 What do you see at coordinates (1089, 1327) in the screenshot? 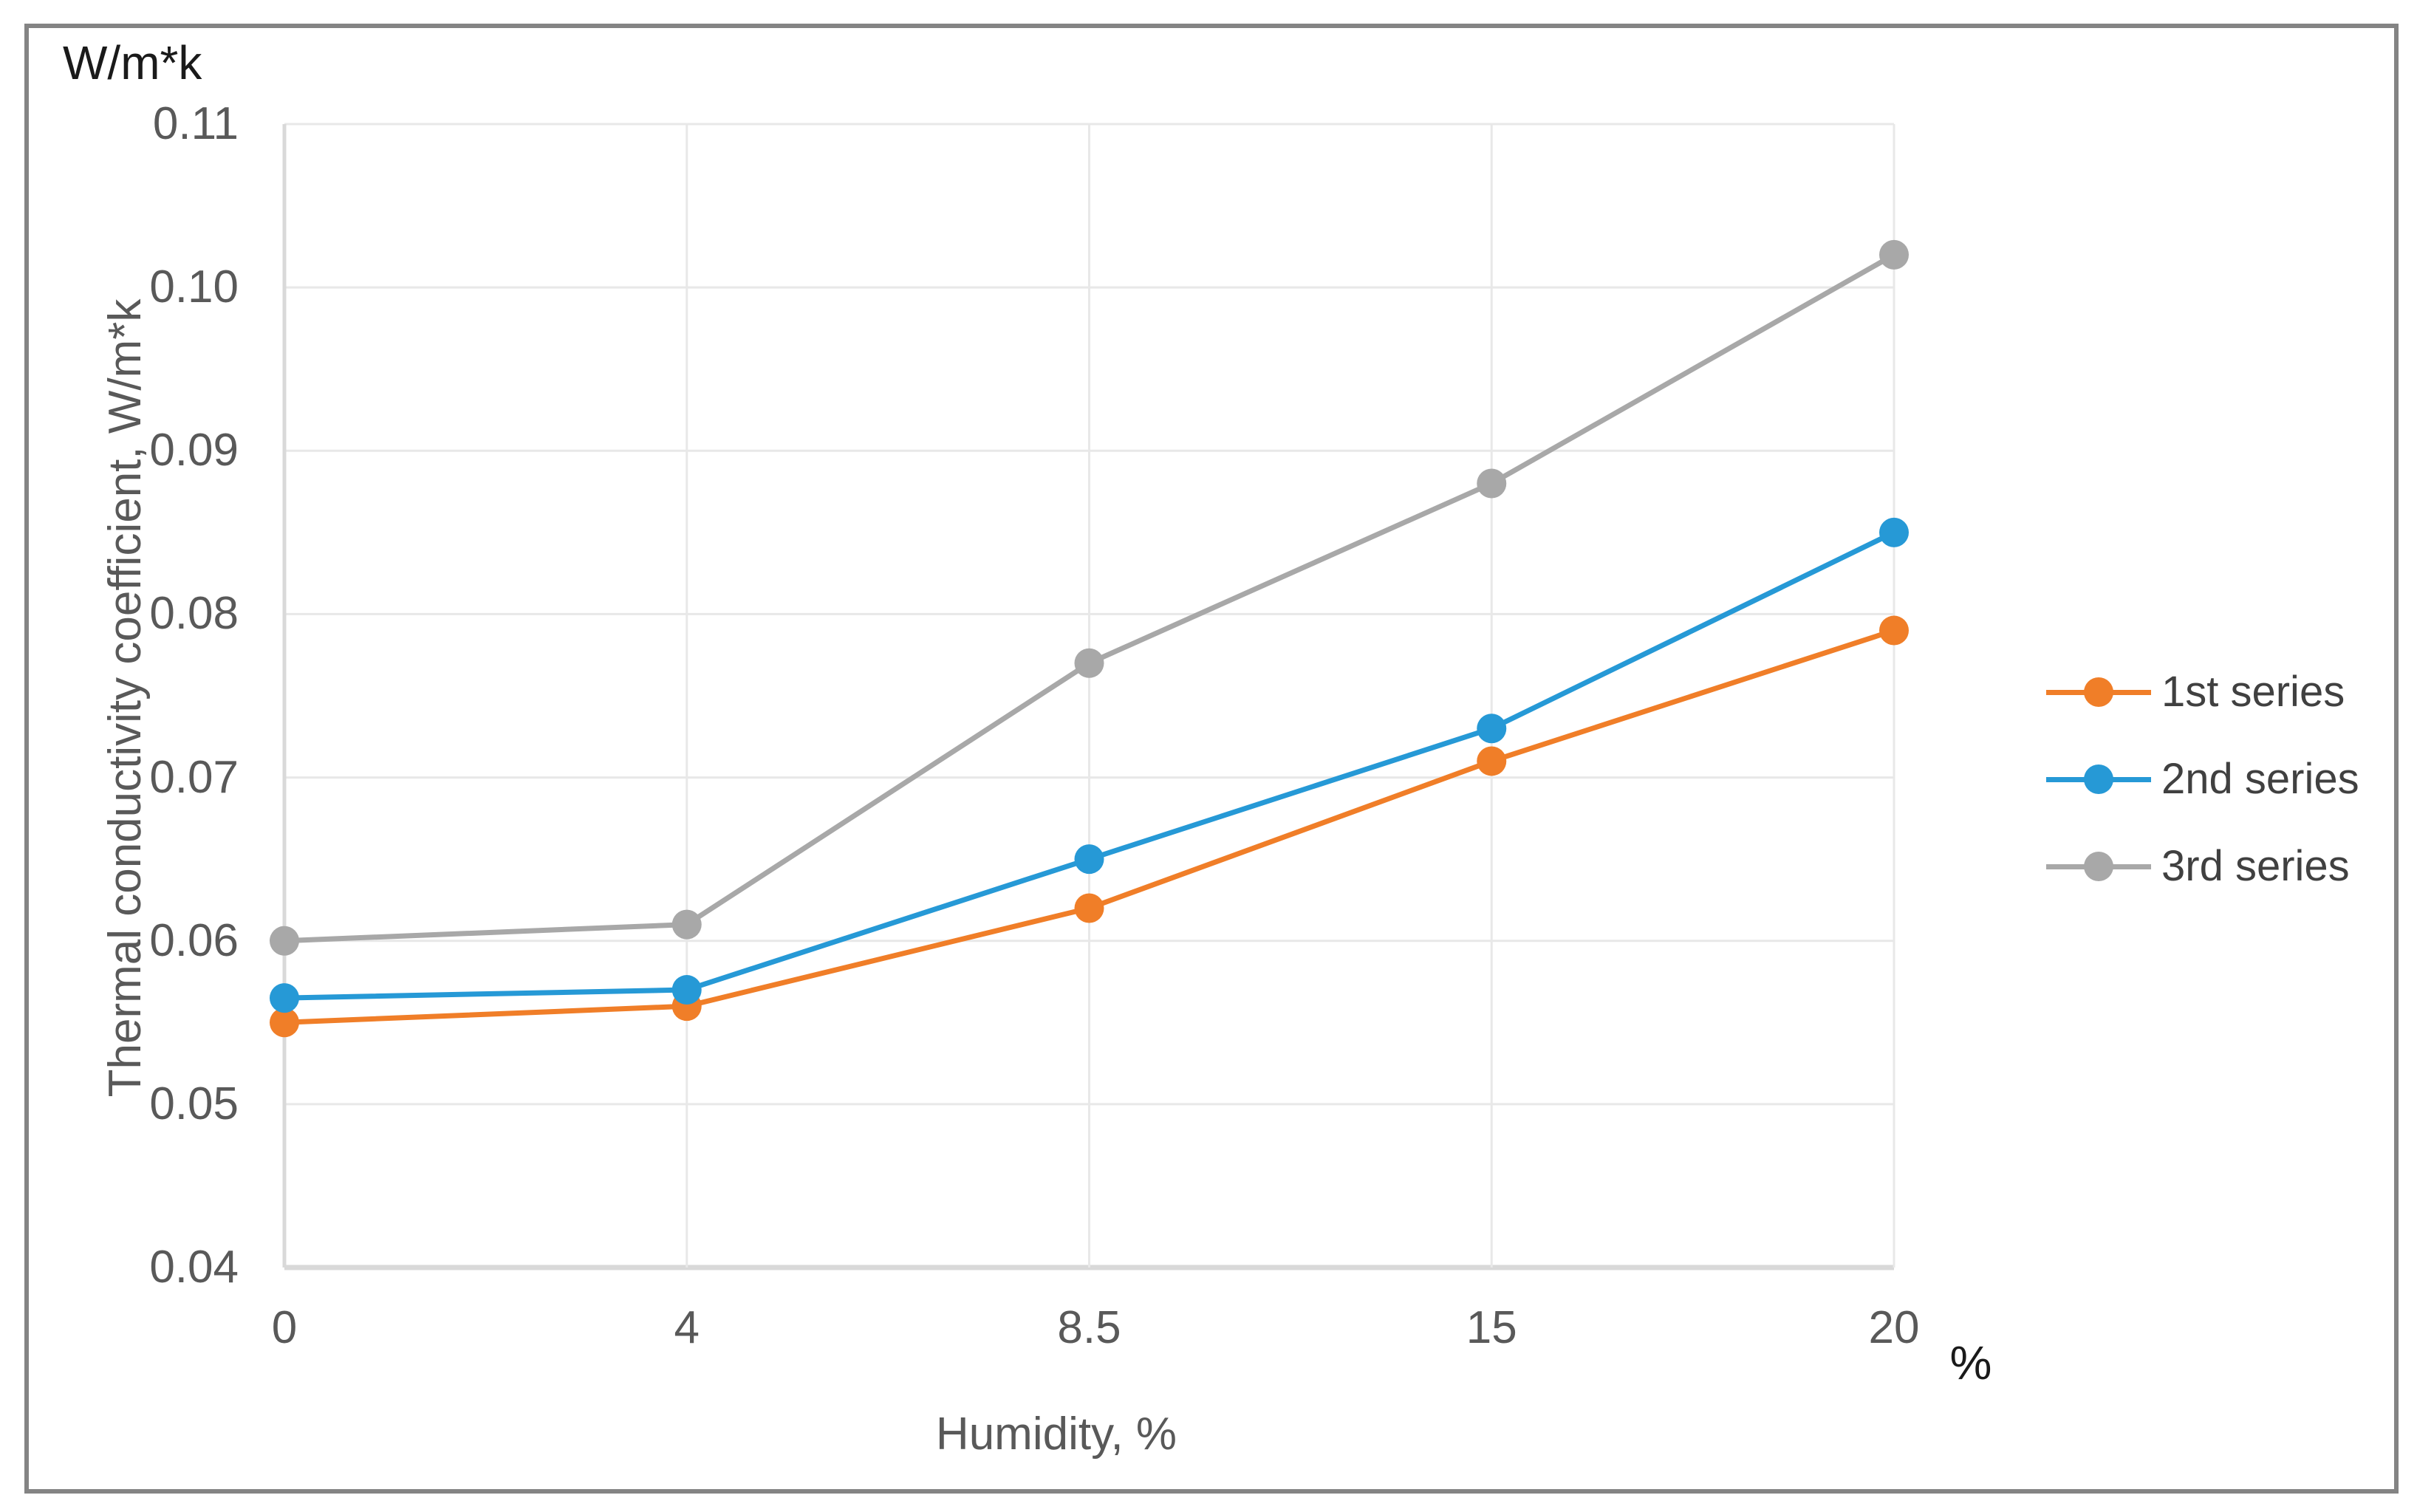
I see `x-tick-label: 8.5` at bounding box center [1089, 1327].